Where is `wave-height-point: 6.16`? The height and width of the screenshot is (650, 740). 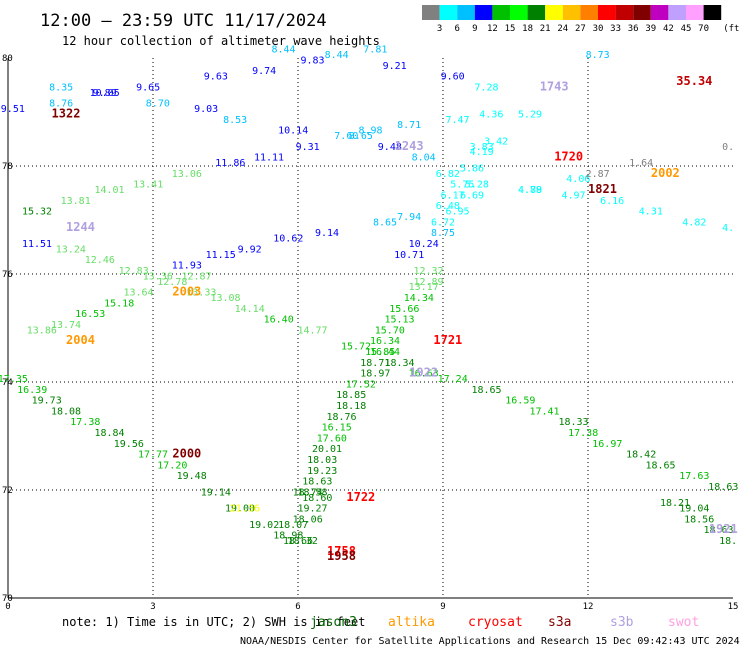 wave-height-point: 6.16 is located at coordinates (612, 201).